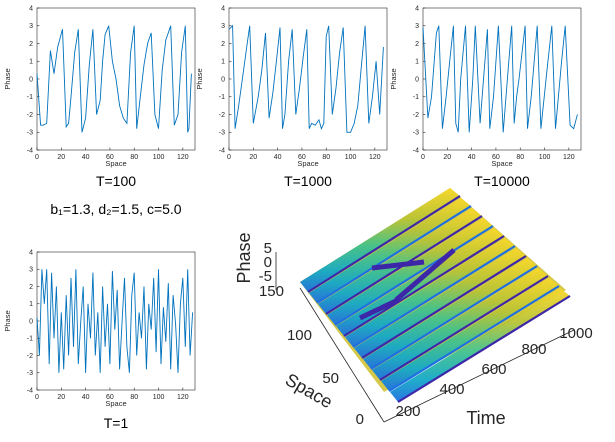 This screenshot has height=442, width=615. I want to click on plot-p1000-series-line, so click(306, 78).